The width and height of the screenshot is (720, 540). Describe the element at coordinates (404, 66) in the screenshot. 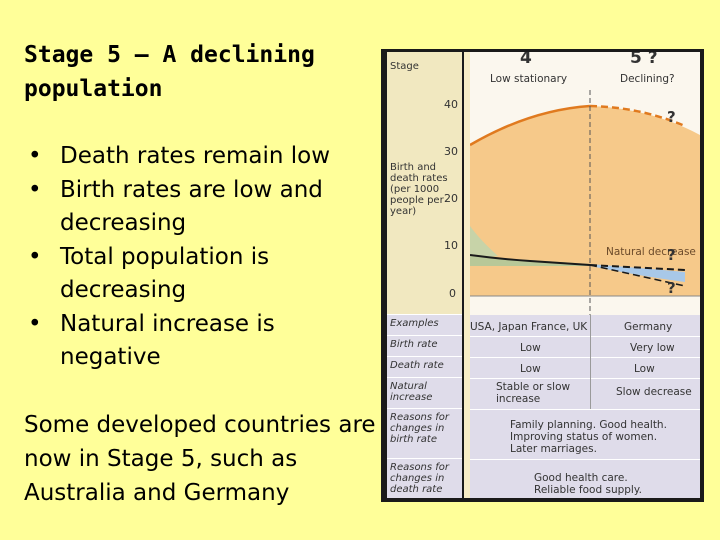

I see `label-stage: Stage` at that location.